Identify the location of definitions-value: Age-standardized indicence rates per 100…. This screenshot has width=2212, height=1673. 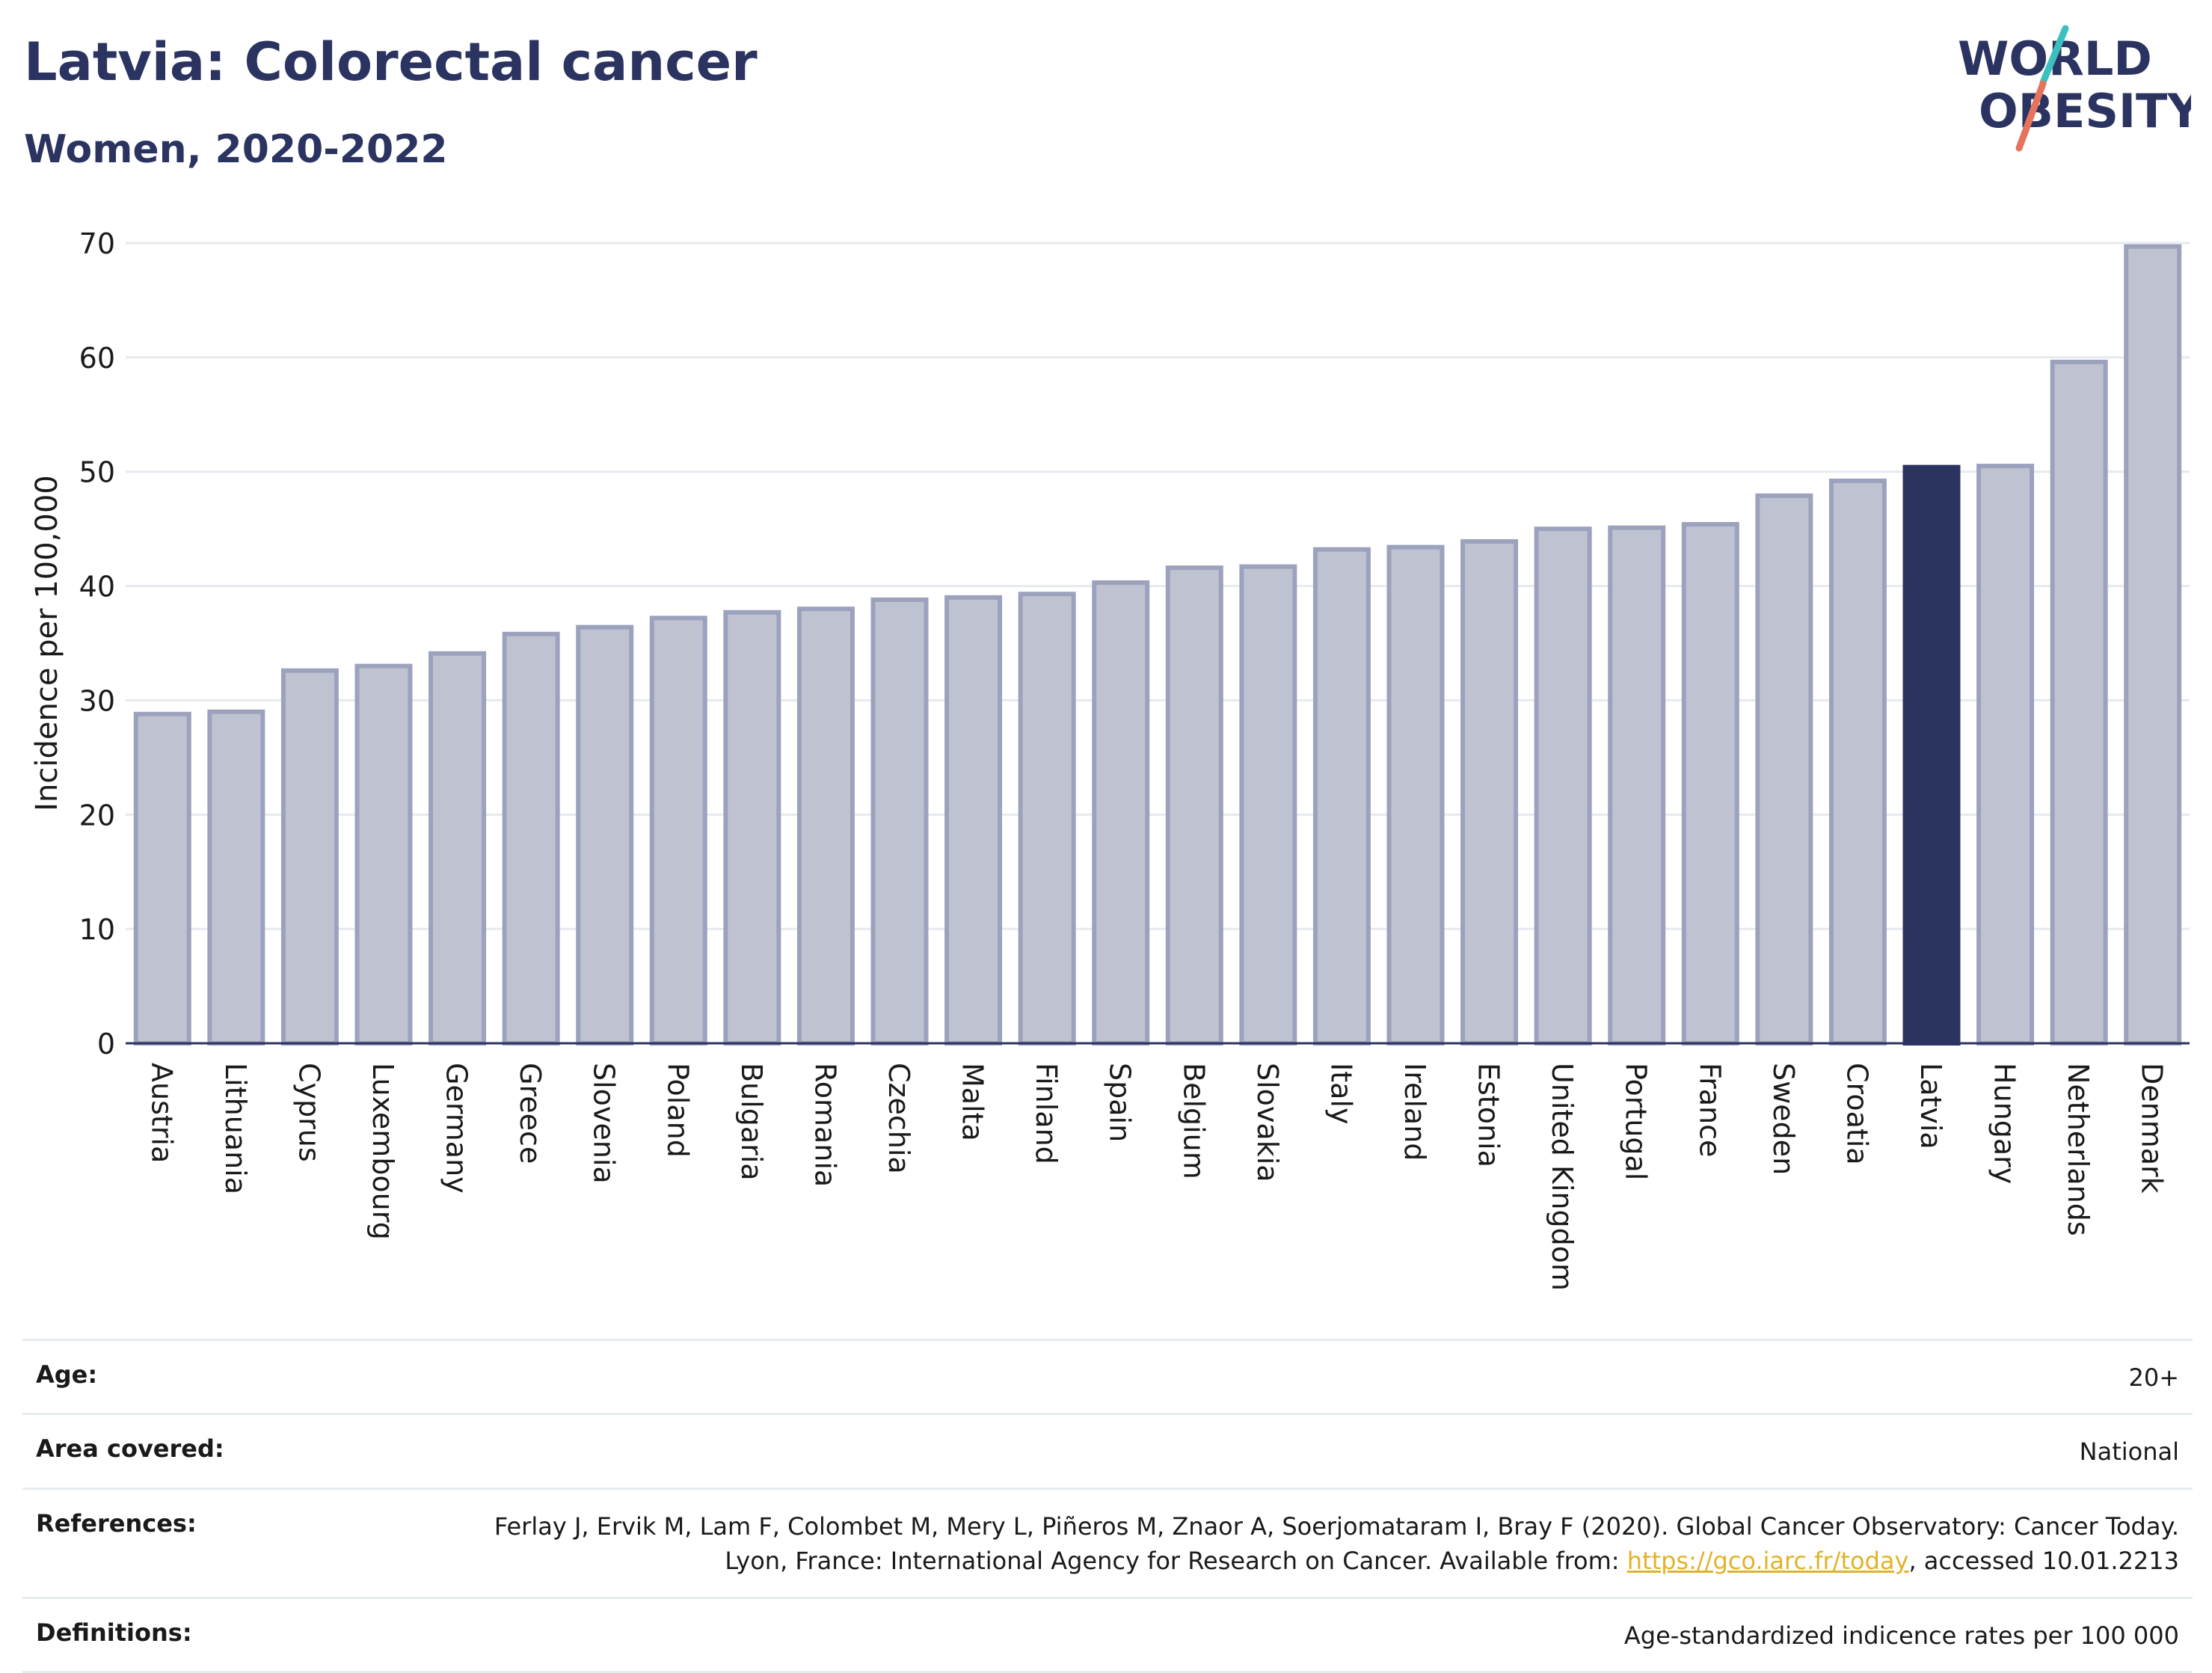
(1901, 1635).